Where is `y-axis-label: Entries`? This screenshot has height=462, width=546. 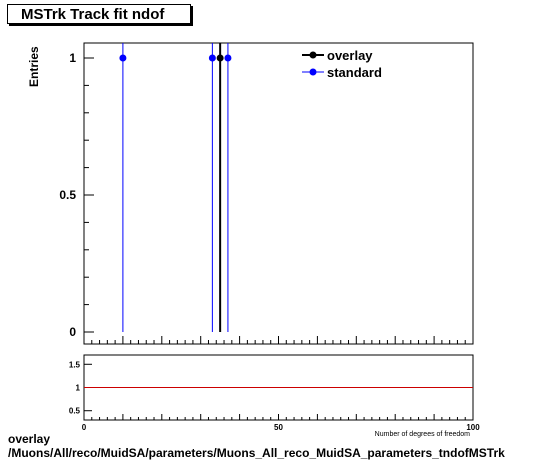
y-axis-label: Entries is located at coordinates (34, 66).